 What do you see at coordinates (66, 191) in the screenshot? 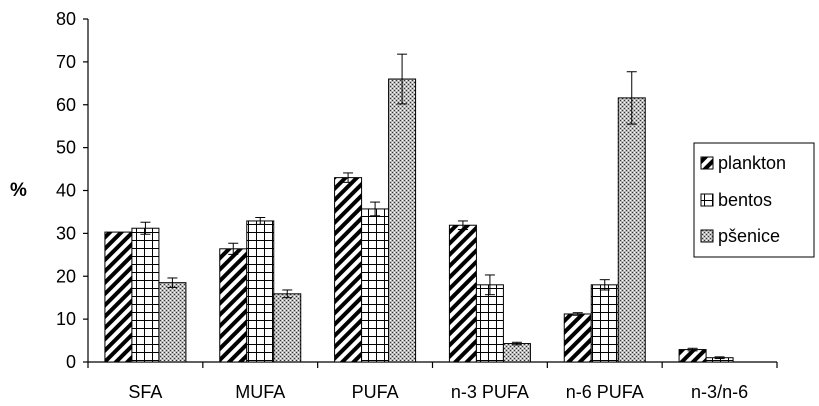
I see `y-tick-label: 40` at bounding box center [66, 191].